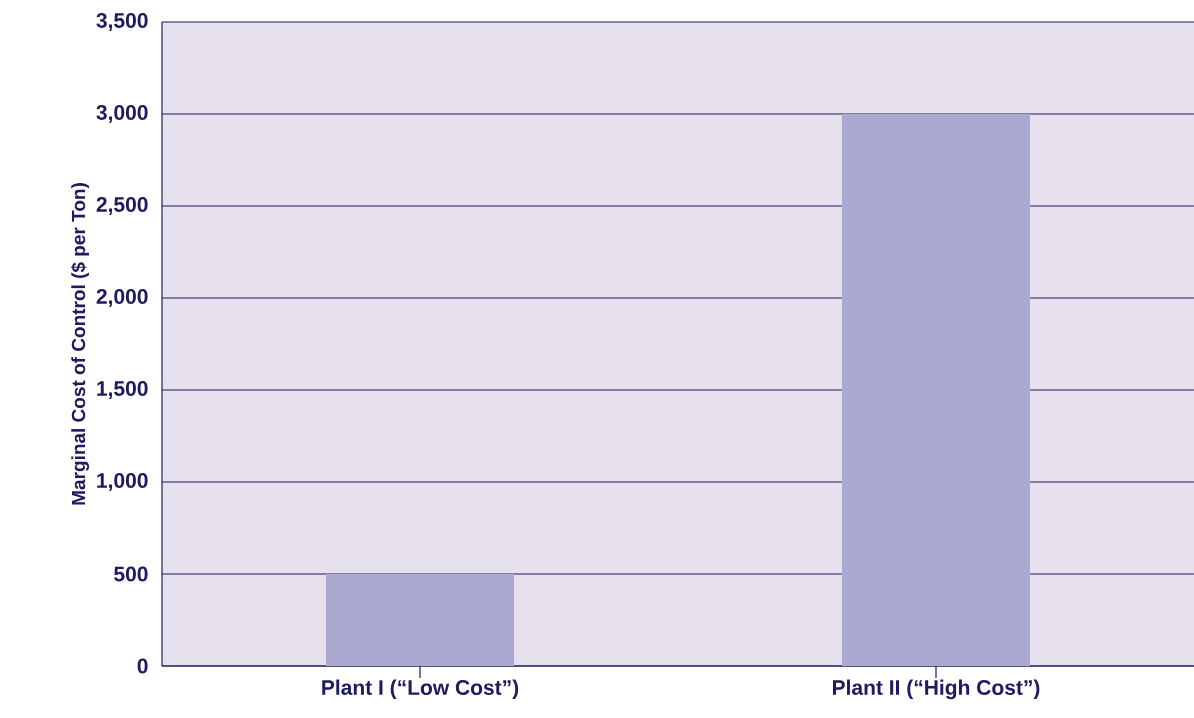  I want to click on y-axis-title: Marginal Cost of Control ($ per Ton), so click(80, 344).